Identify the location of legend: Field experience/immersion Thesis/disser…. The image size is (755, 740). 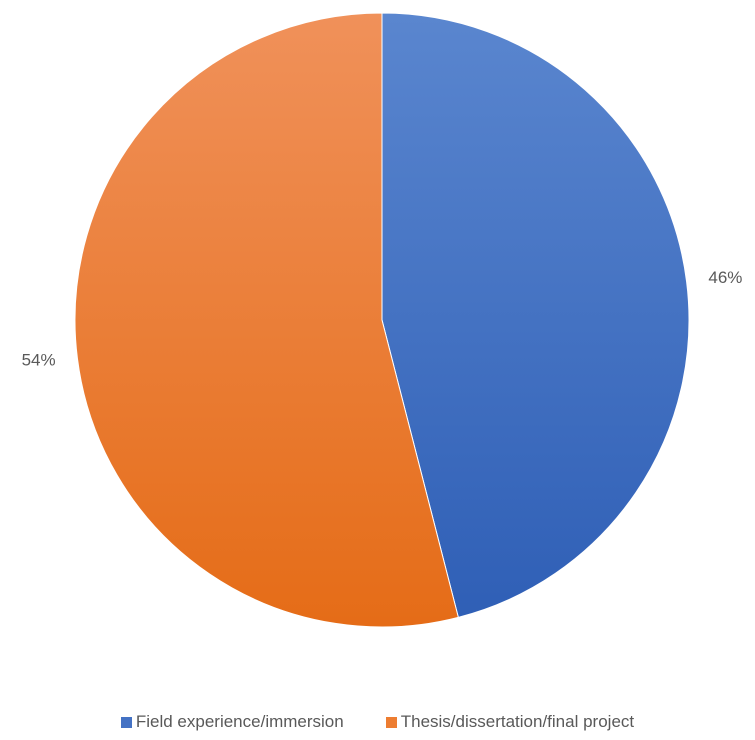
(377, 722).